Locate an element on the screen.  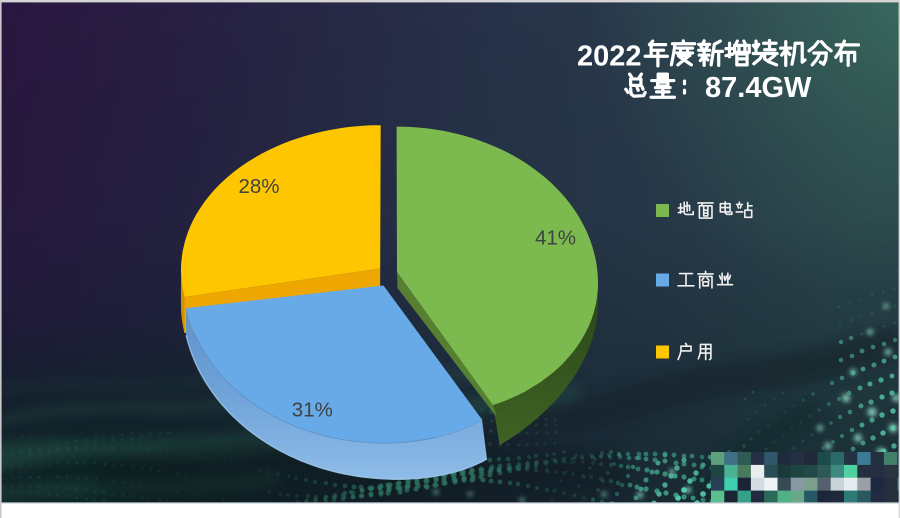
svg-text: 87.4GW is located at coordinates (758, 88).